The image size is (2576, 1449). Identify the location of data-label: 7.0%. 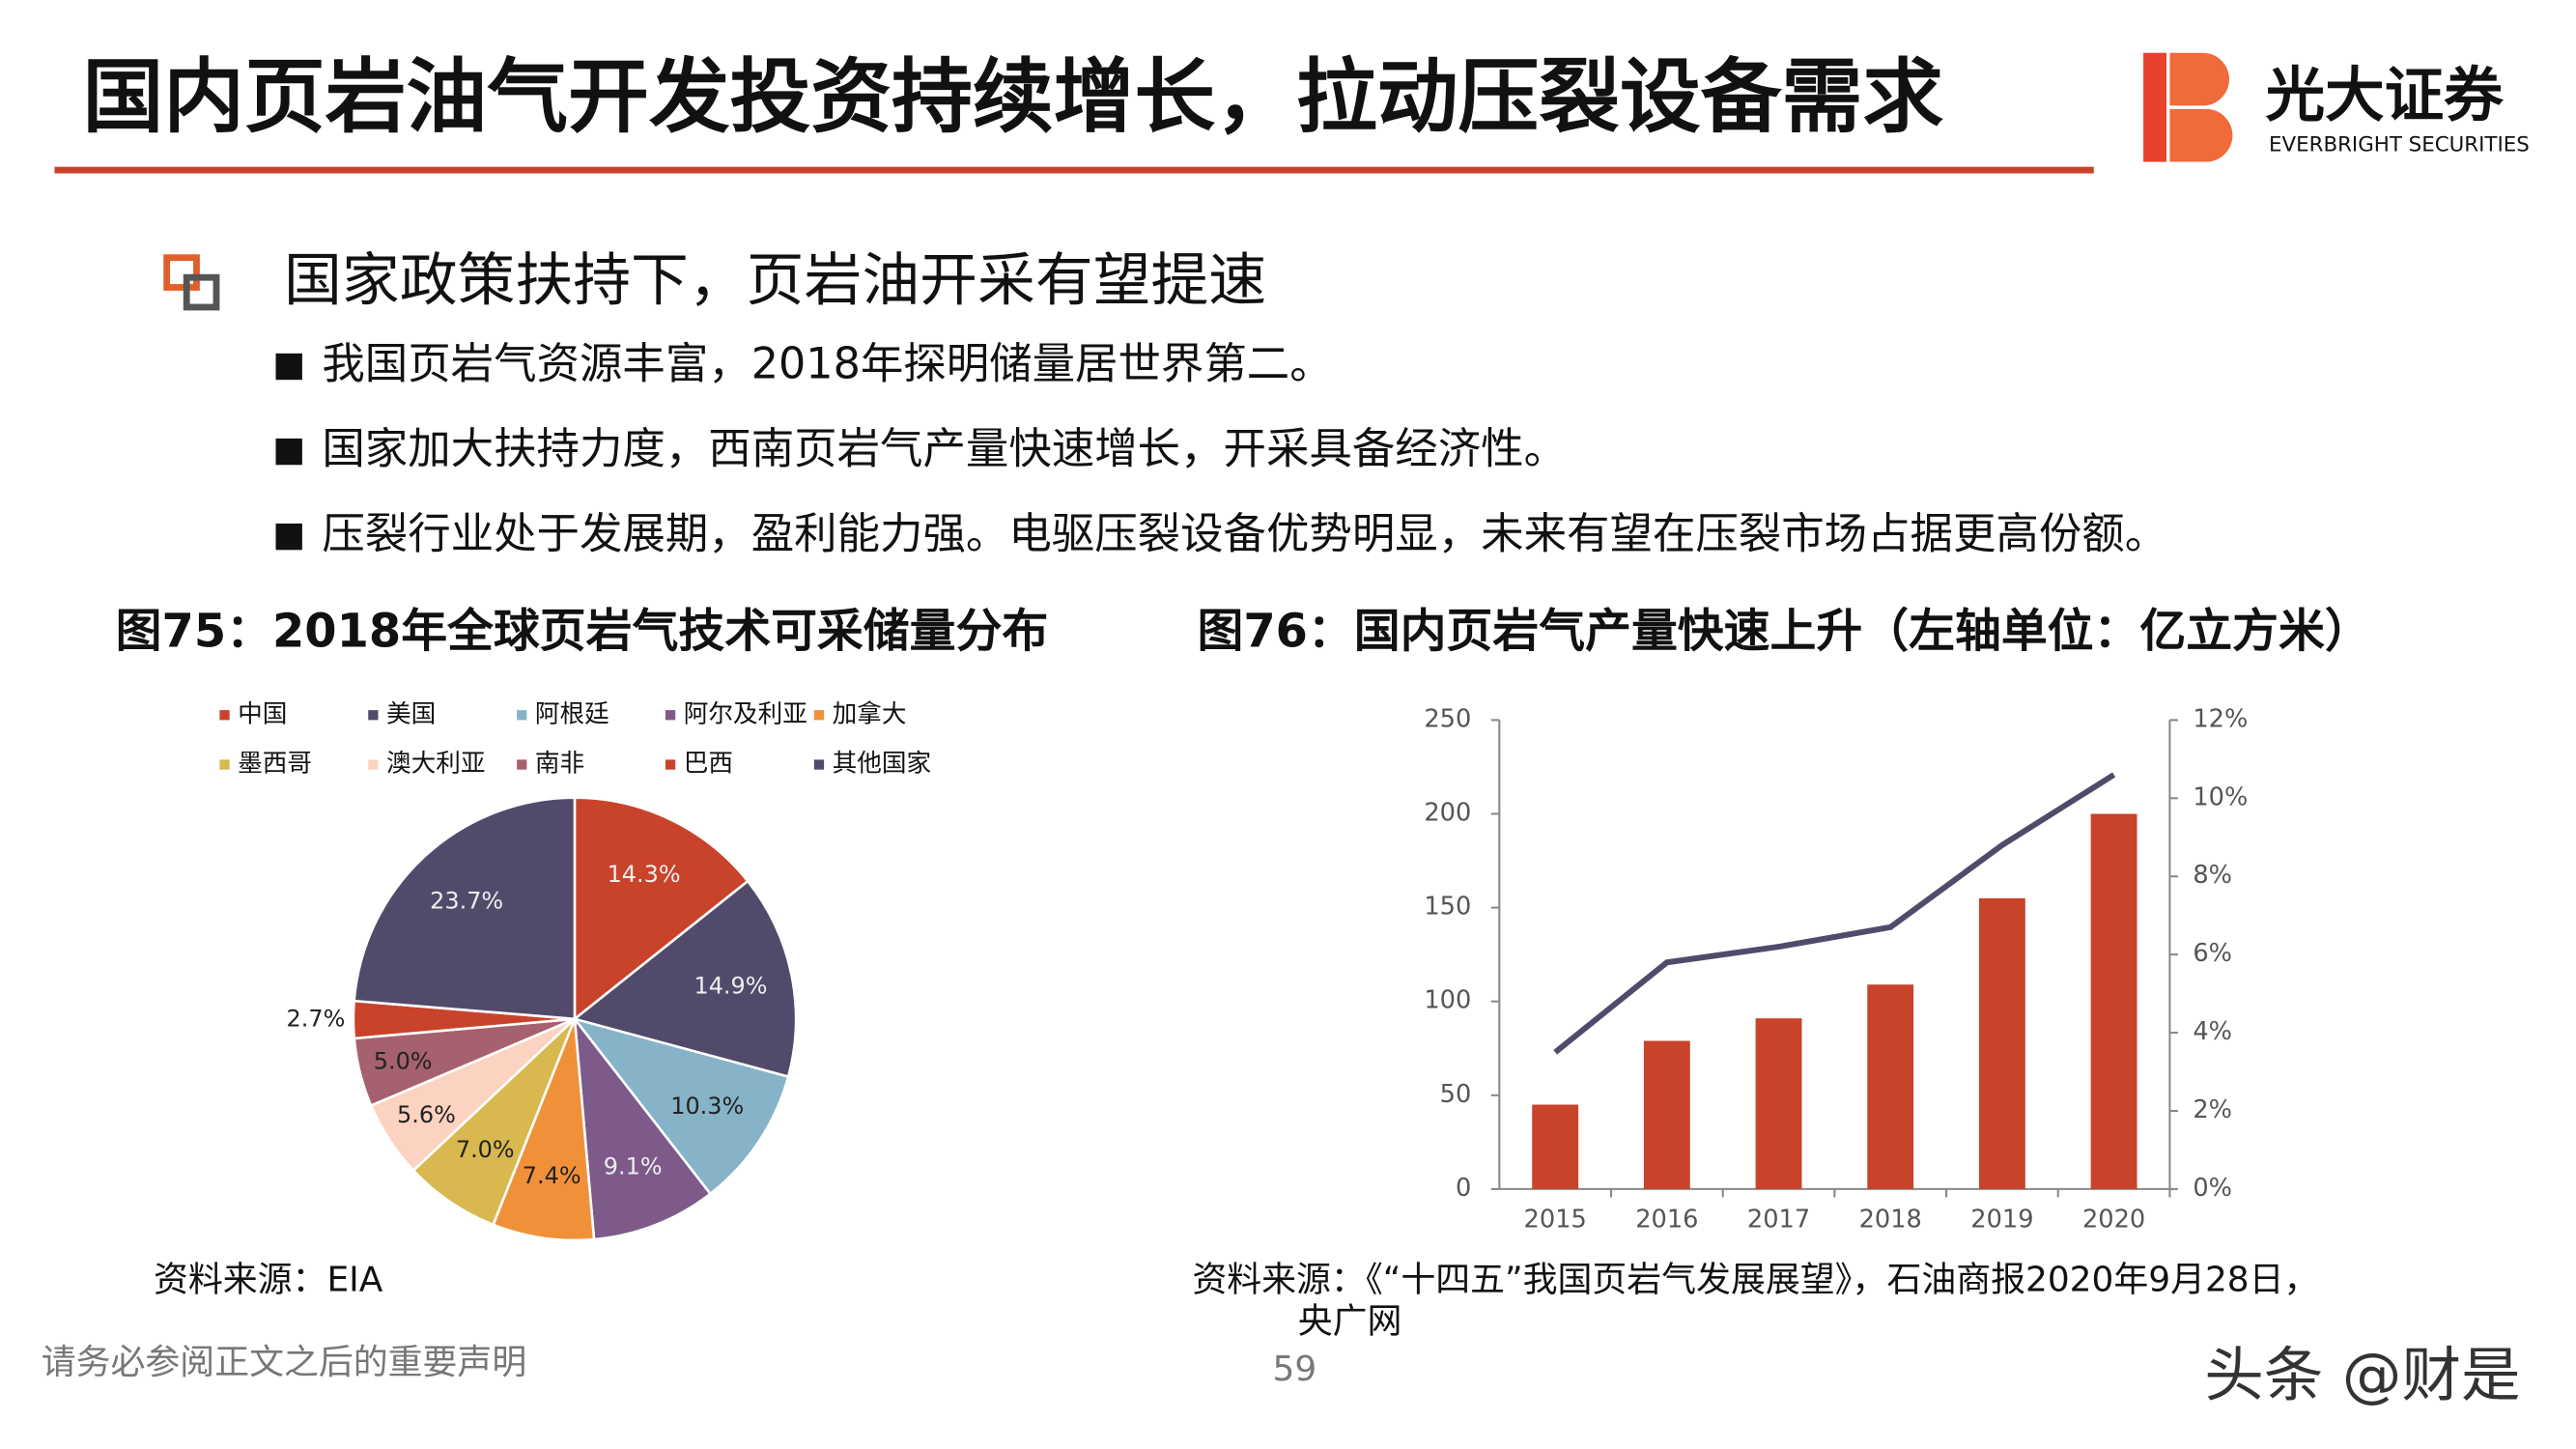
(485, 1149).